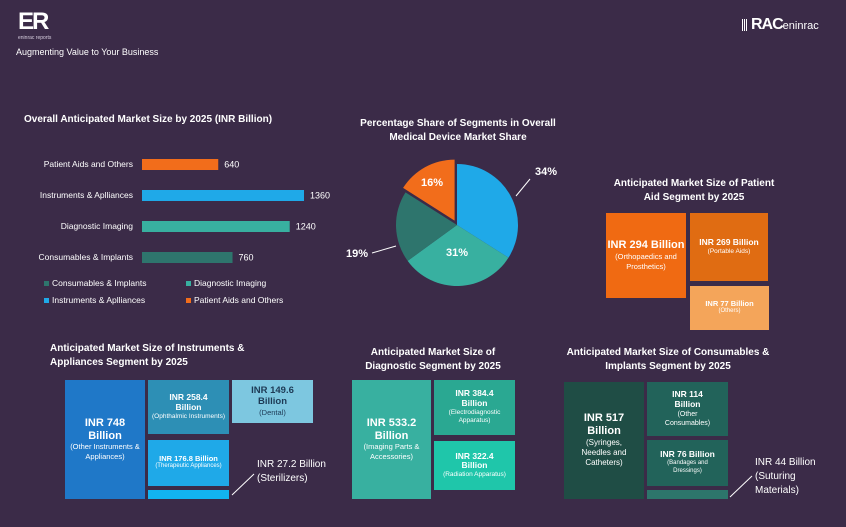 The image size is (846, 527). Describe the element at coordinates (432, 183) in the screenshot. I see `pie-value-label: 16%` at that location.